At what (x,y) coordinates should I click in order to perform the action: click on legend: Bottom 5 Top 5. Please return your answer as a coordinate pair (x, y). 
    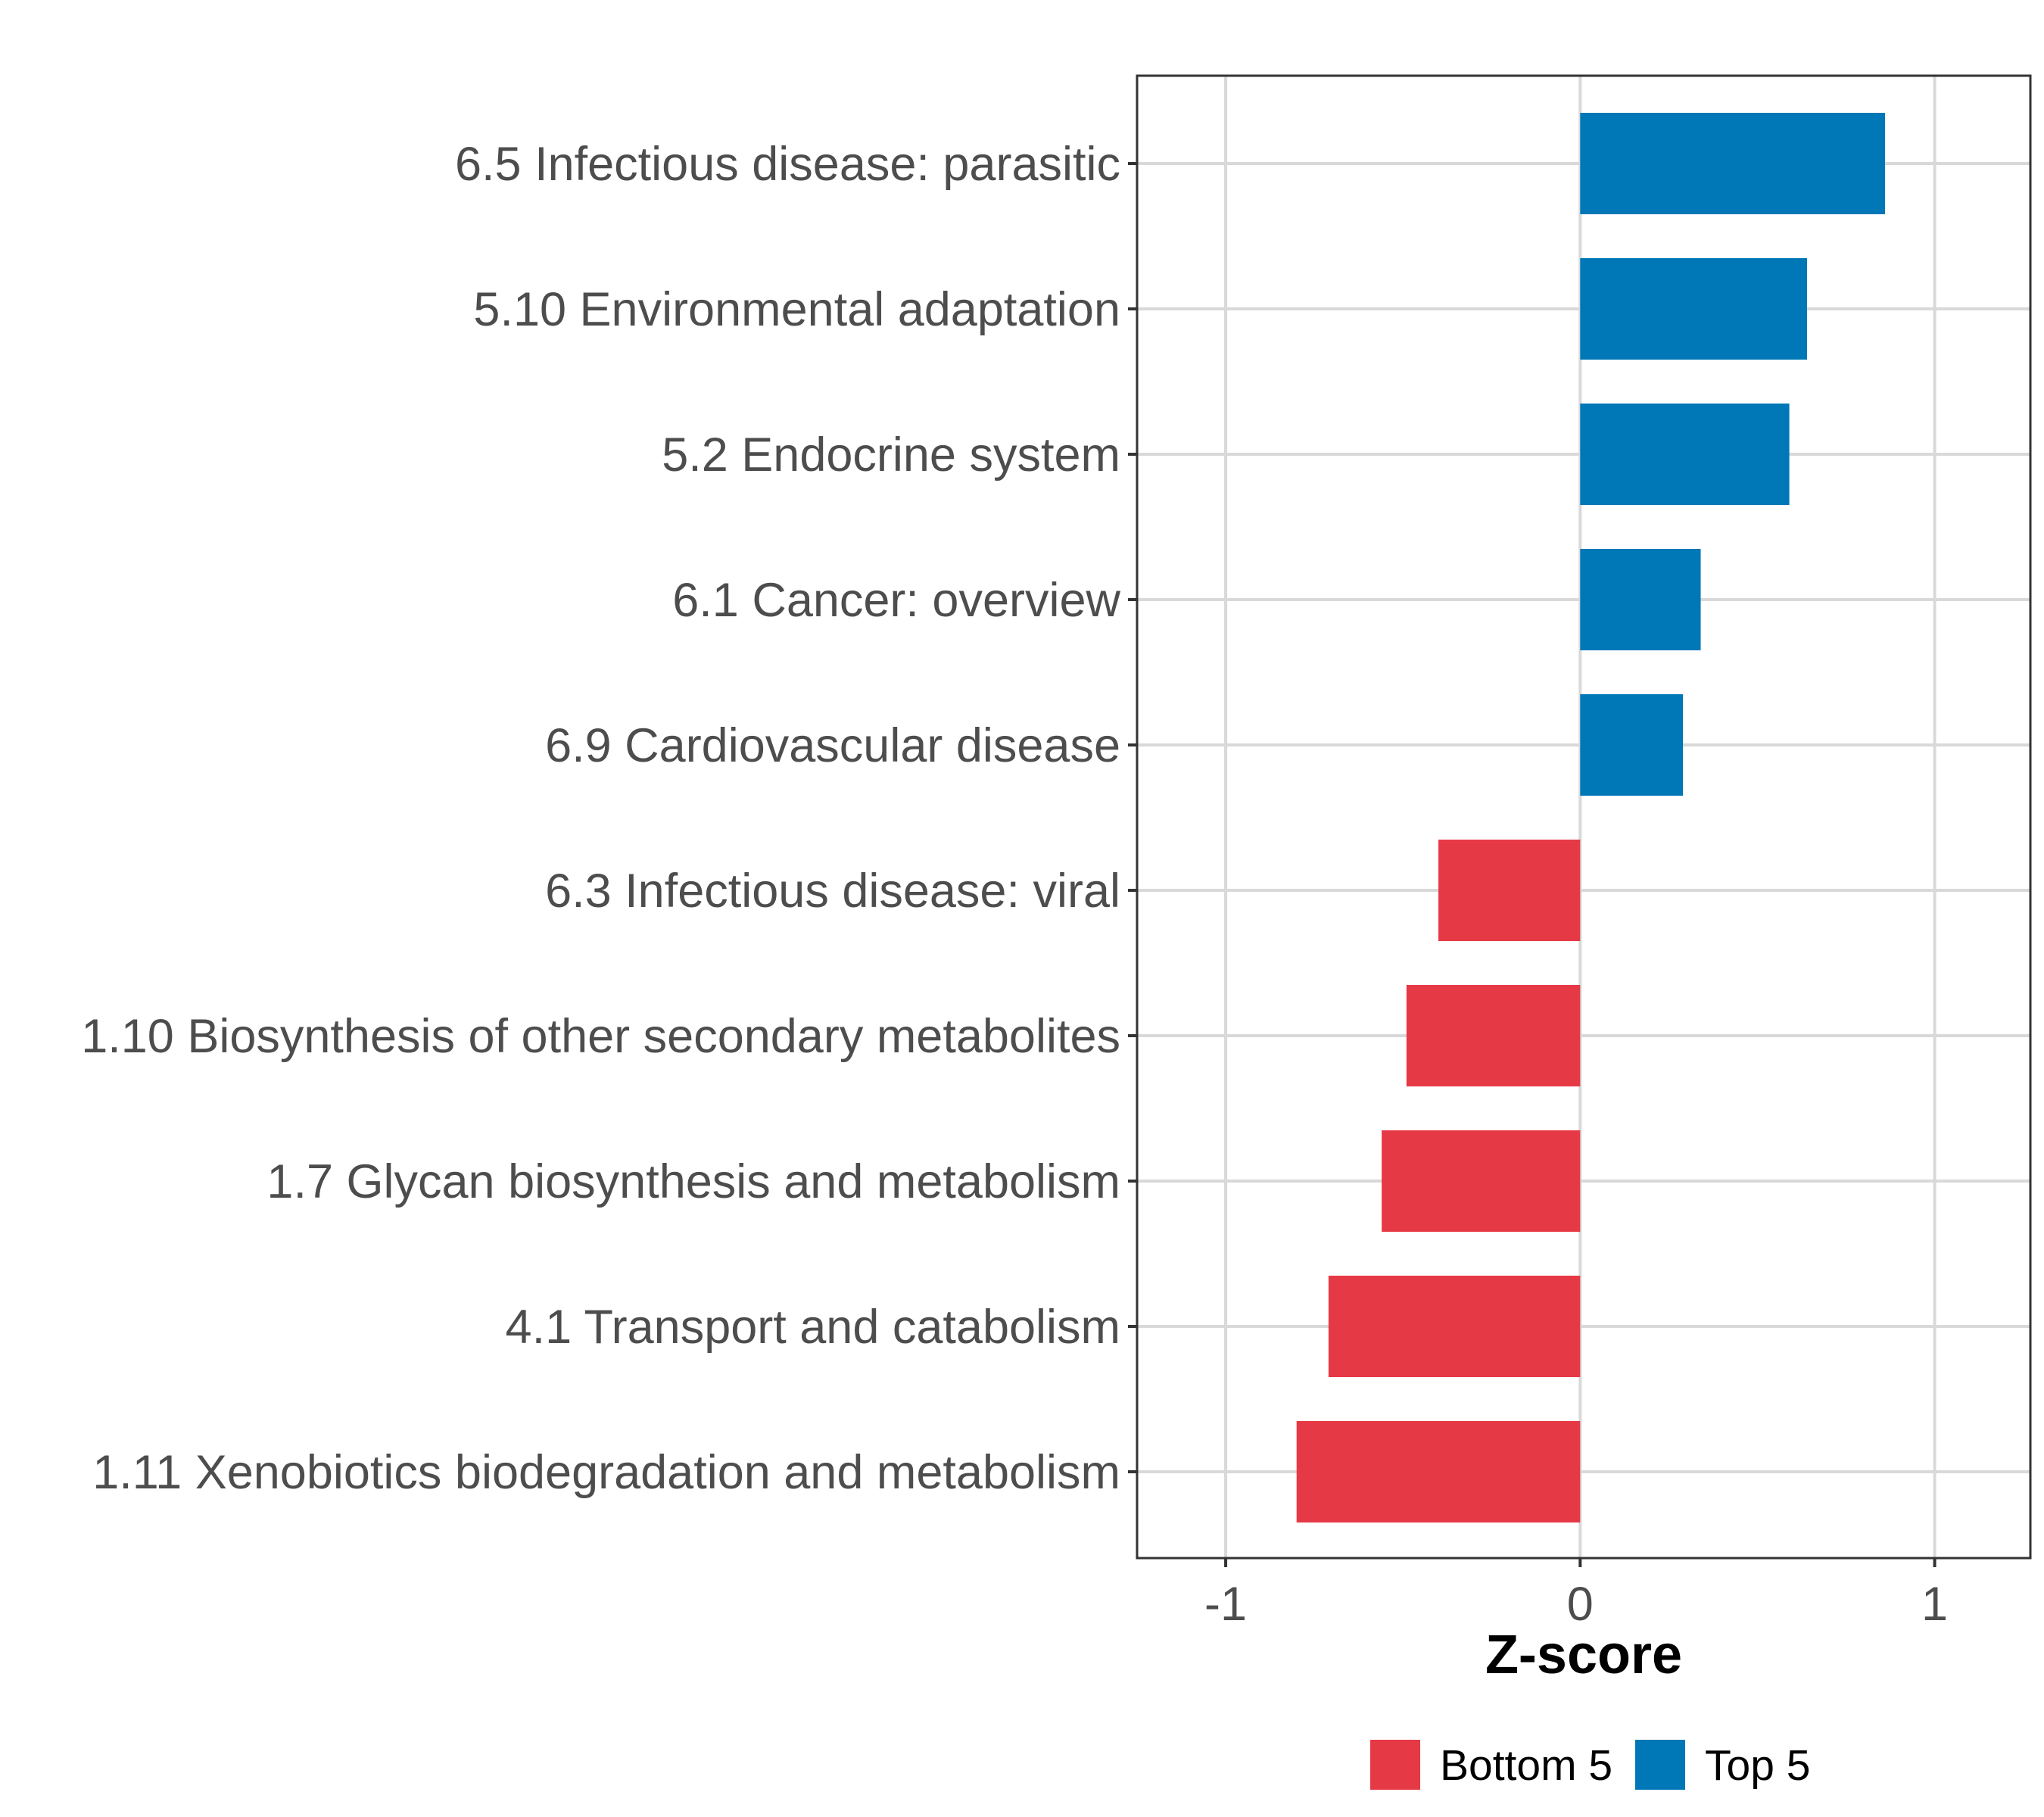
    Looking at the image, I should click on (1590, 1765).